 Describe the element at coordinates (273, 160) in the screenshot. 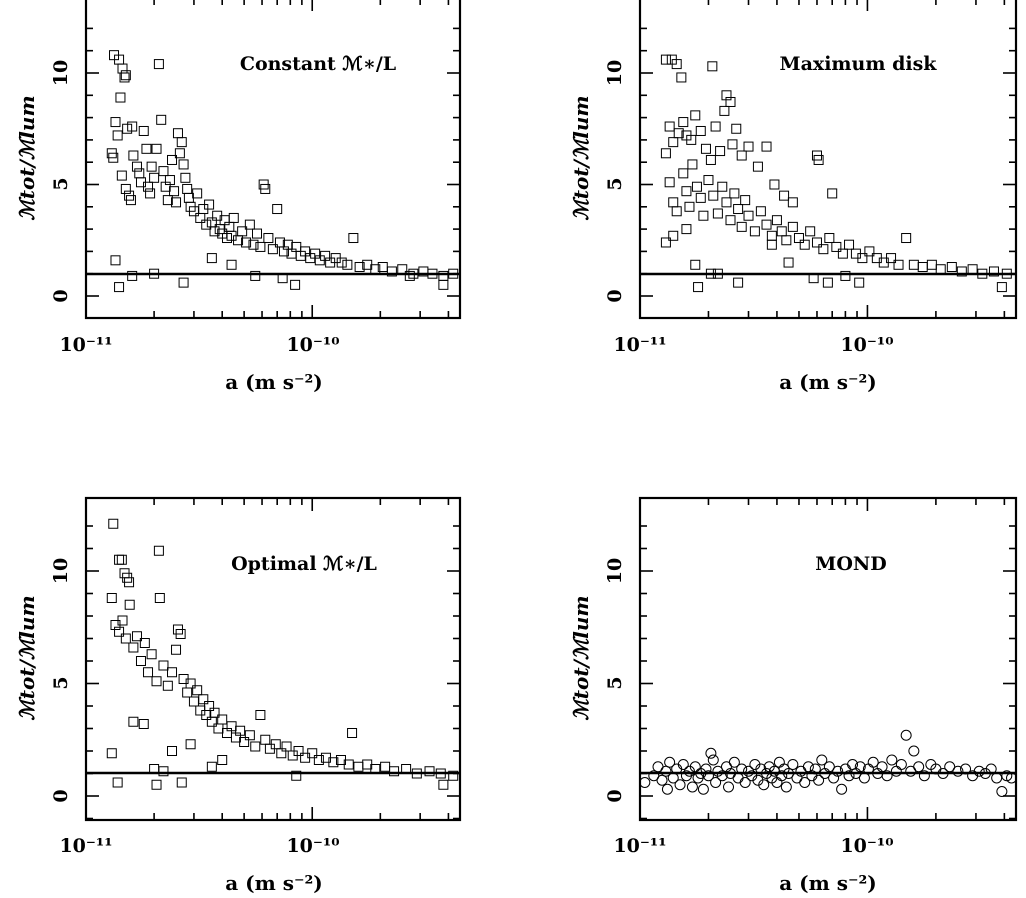

I see `plot-frame` at that location.